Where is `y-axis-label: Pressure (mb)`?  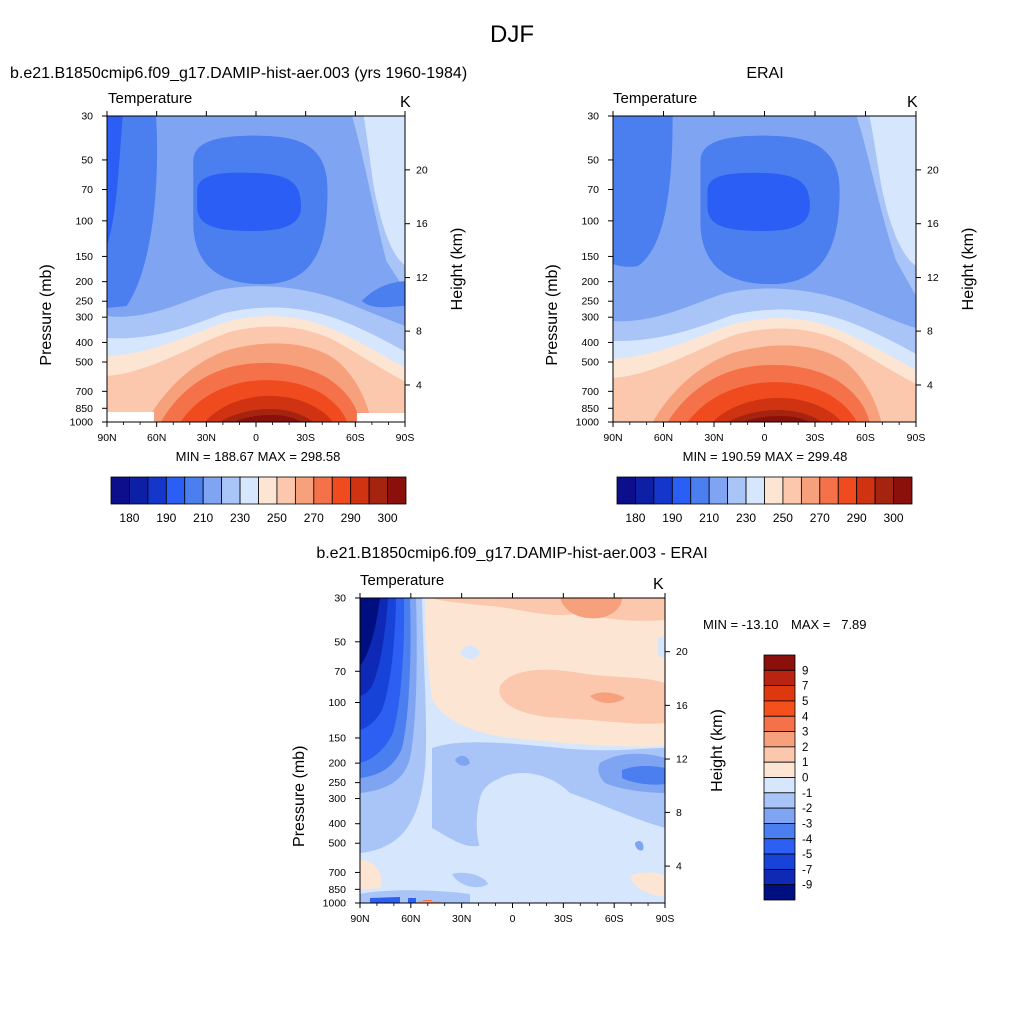
y-axis-label: Pressure (mb) is located at coordinates (552, 314).